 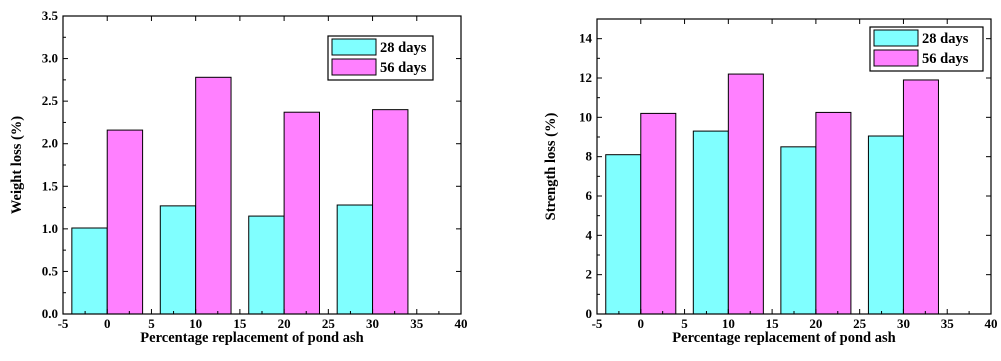 What do you see at coordinates (585, 77) in the screenshot?
I see `y-tick-label: 12` at bounding box center [585, 77].